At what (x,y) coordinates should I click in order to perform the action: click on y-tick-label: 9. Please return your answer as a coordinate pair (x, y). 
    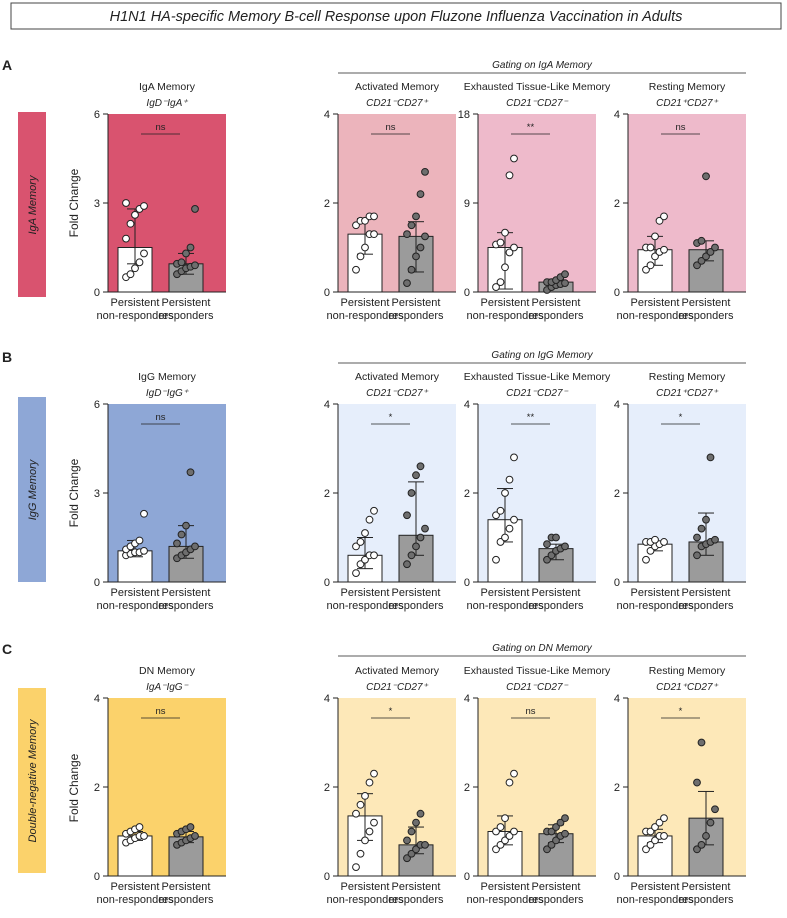
    Looking at the image, I should click on (467, 204).